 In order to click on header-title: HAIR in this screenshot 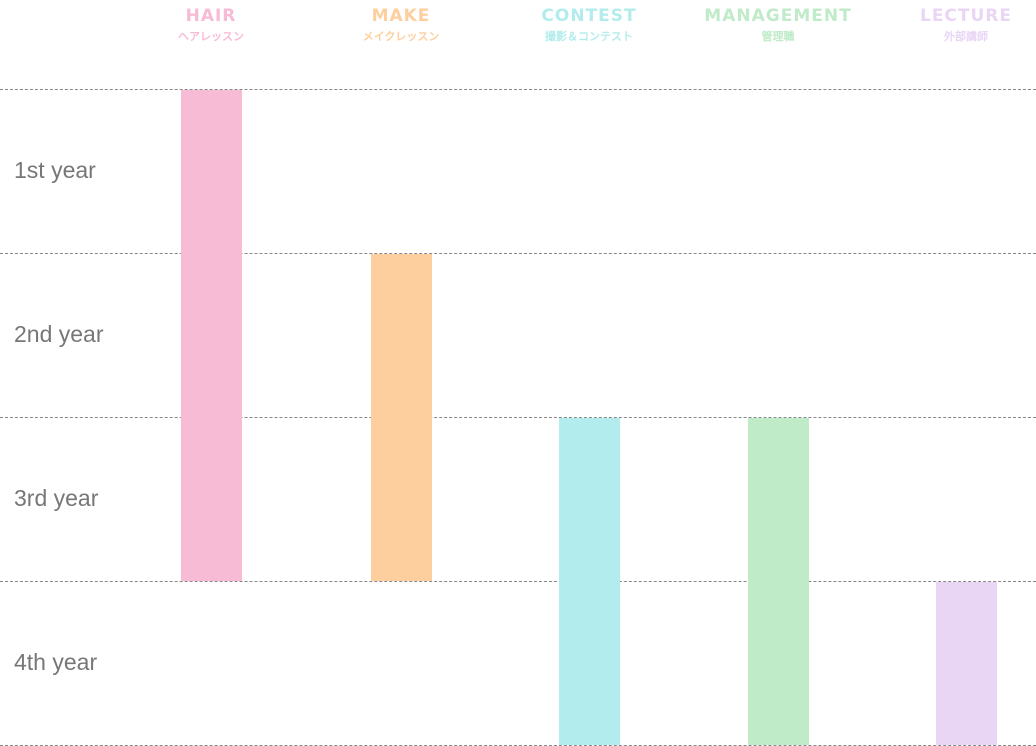, I will do `click(211, 16)`.